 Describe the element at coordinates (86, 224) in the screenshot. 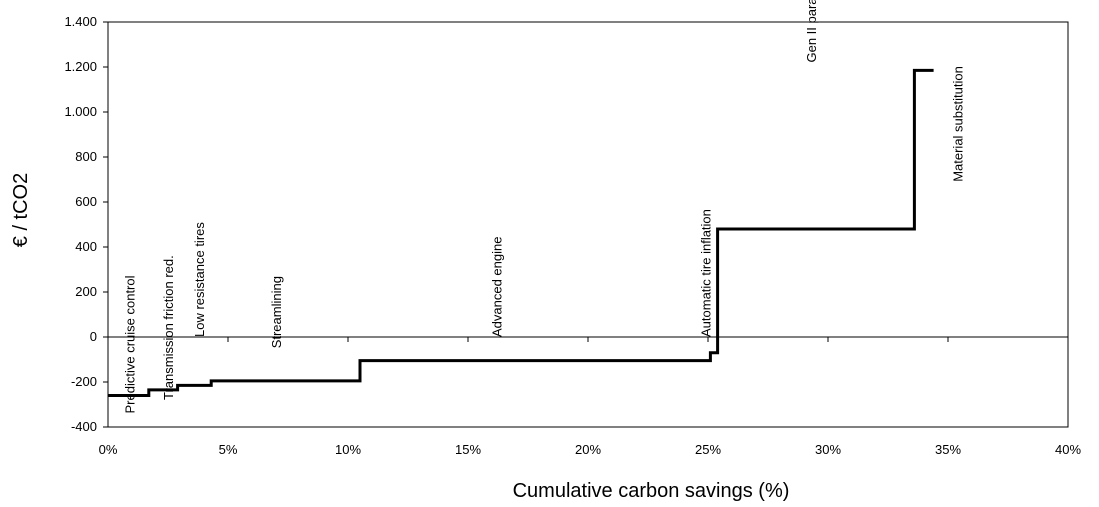

I see `y-axis-ticks: -400 -200 0 200 400 600 800 1.000 1.200 1.400` at that location.